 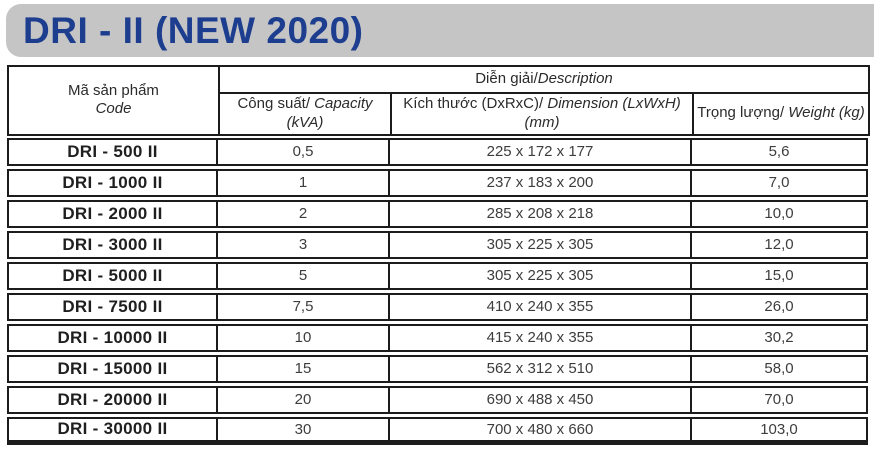 I want to click on col-header-weight-en: Weight (kg), so click(x=824, y=113).